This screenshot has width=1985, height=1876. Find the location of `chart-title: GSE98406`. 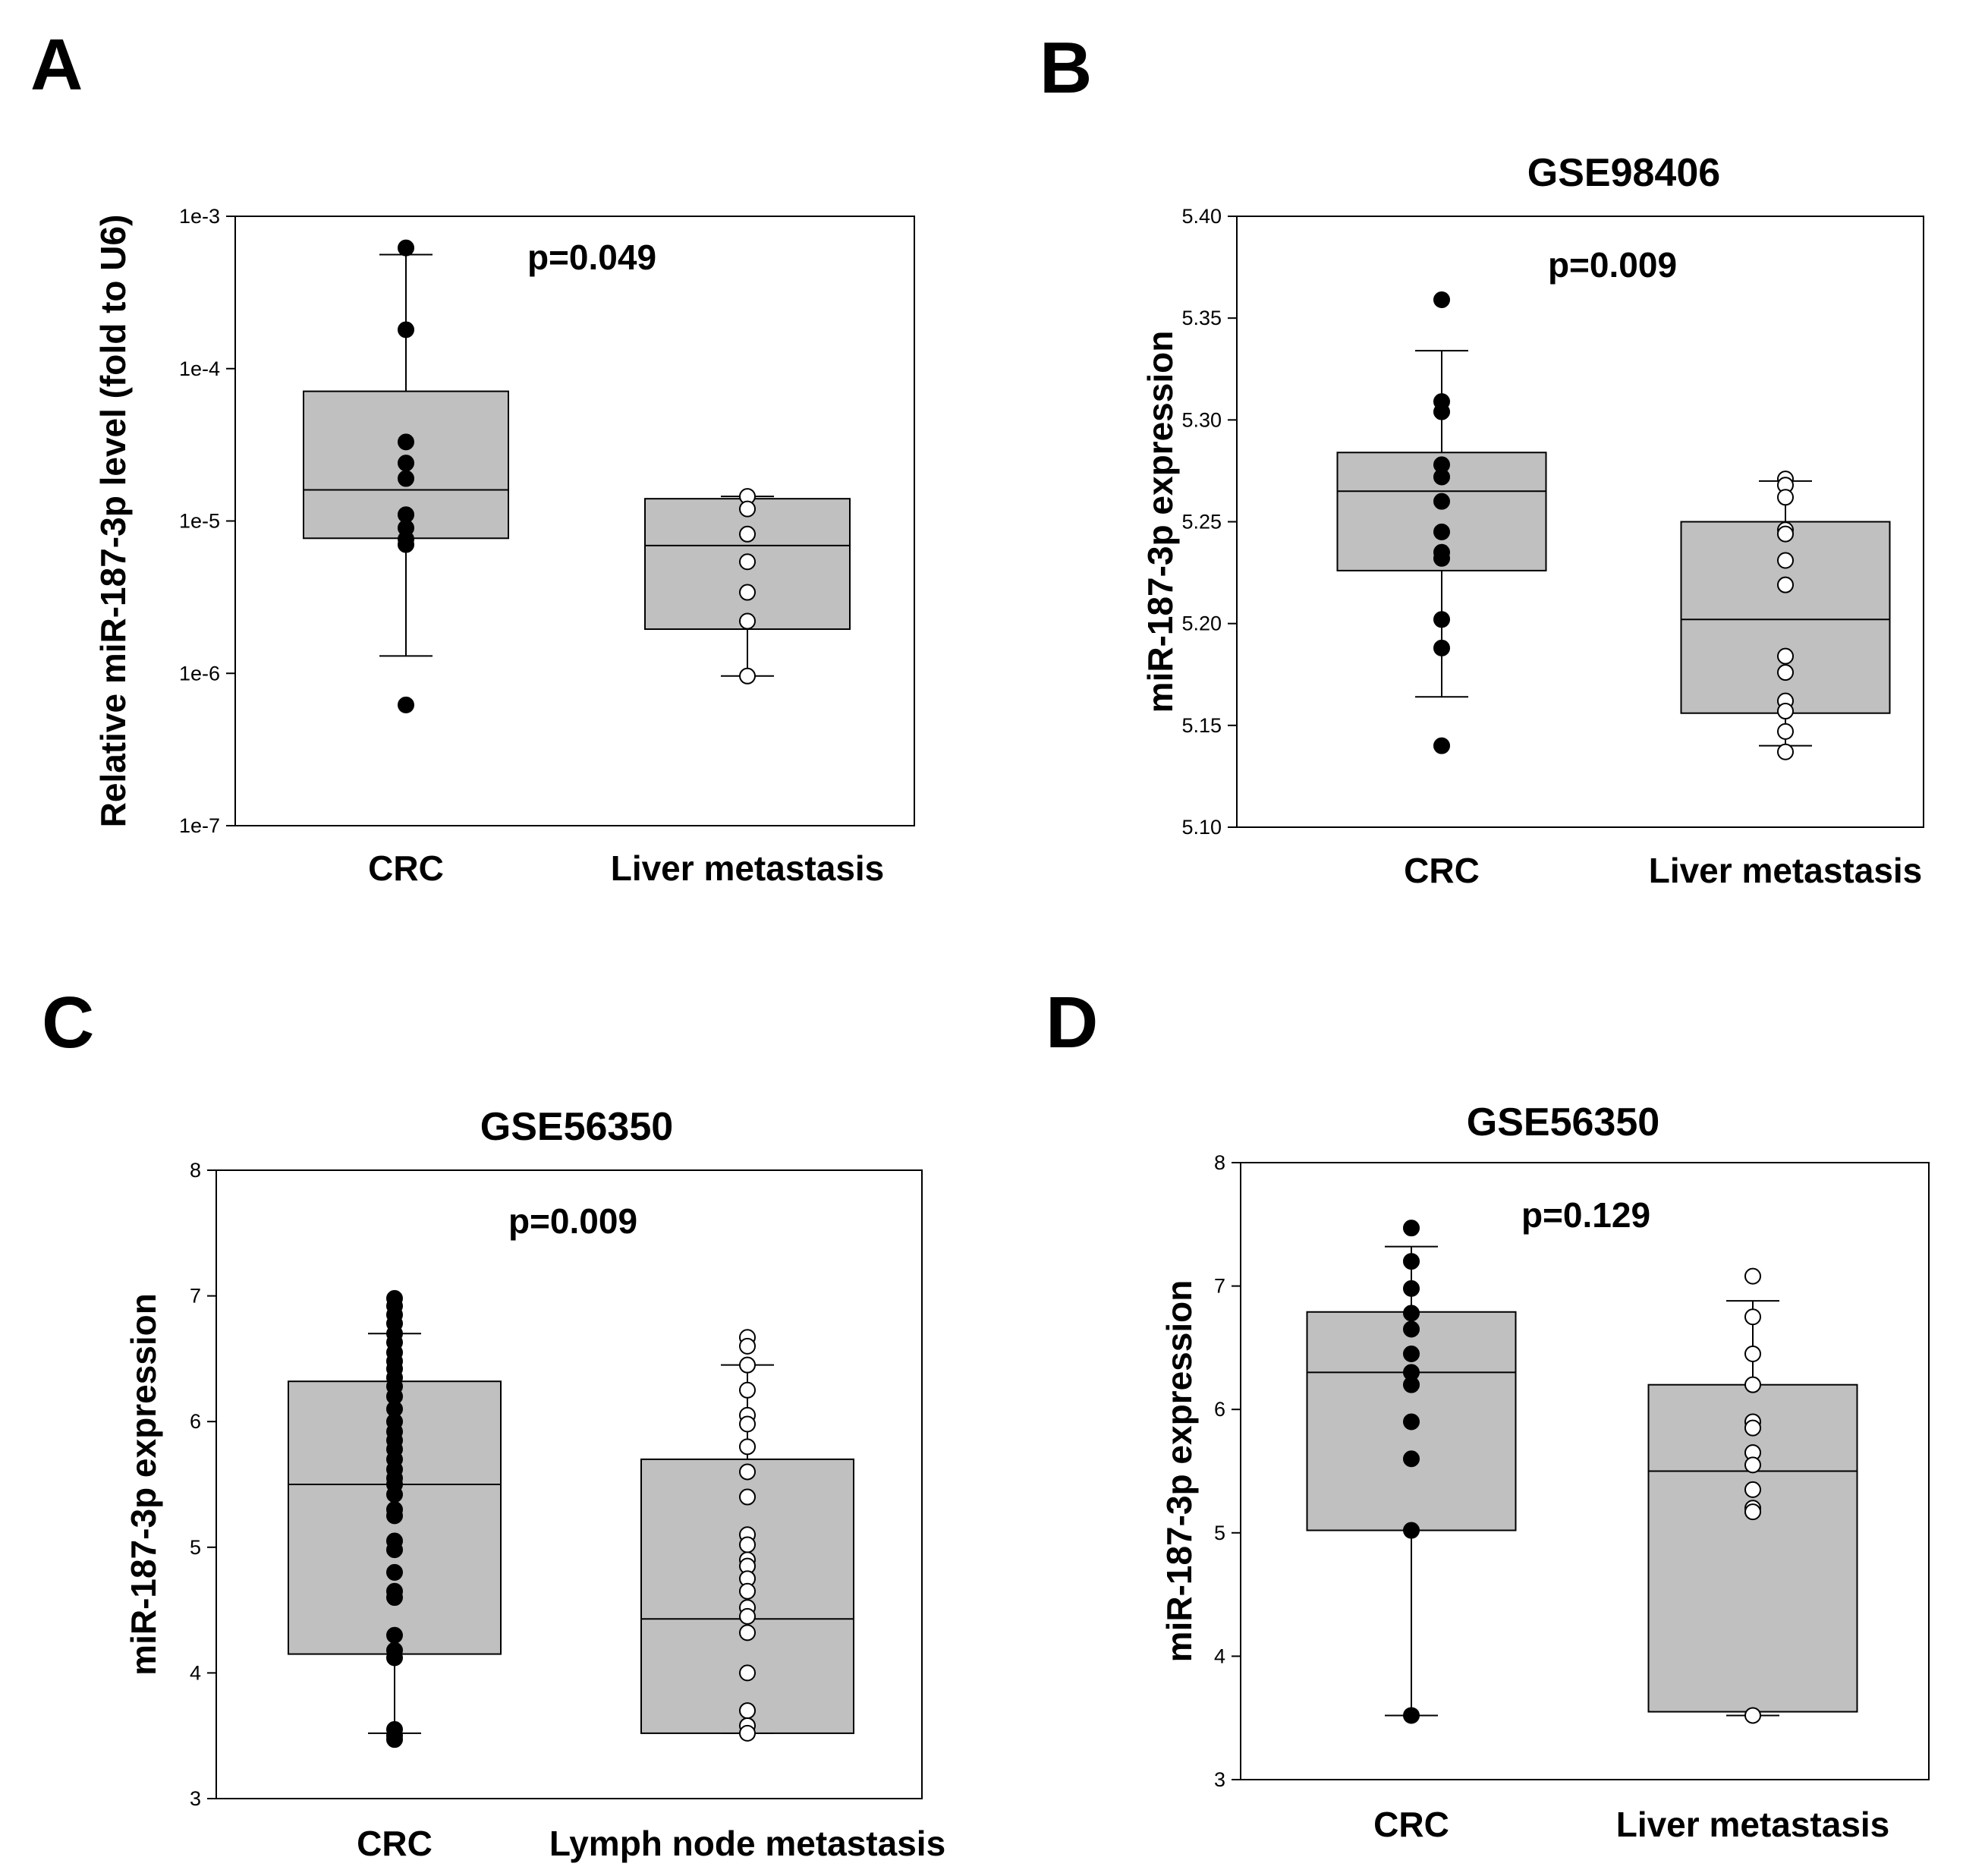

chart-title: GSE98406 is located at coordinates (1623, 173).